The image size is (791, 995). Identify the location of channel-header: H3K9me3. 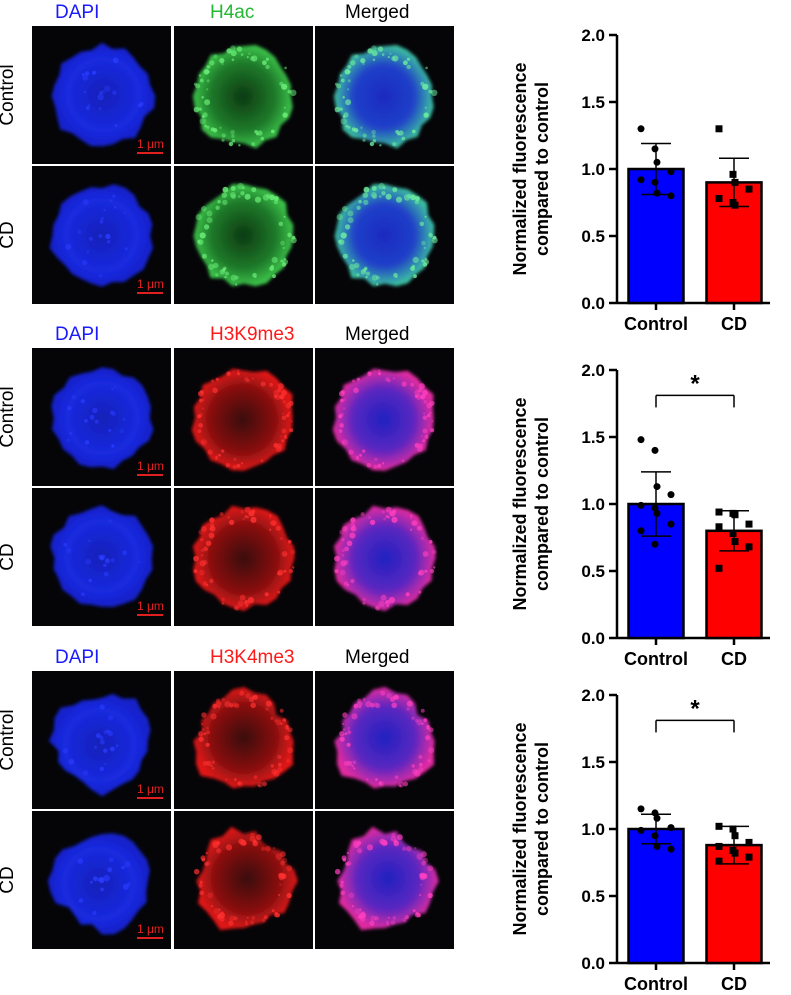
(252, 334).